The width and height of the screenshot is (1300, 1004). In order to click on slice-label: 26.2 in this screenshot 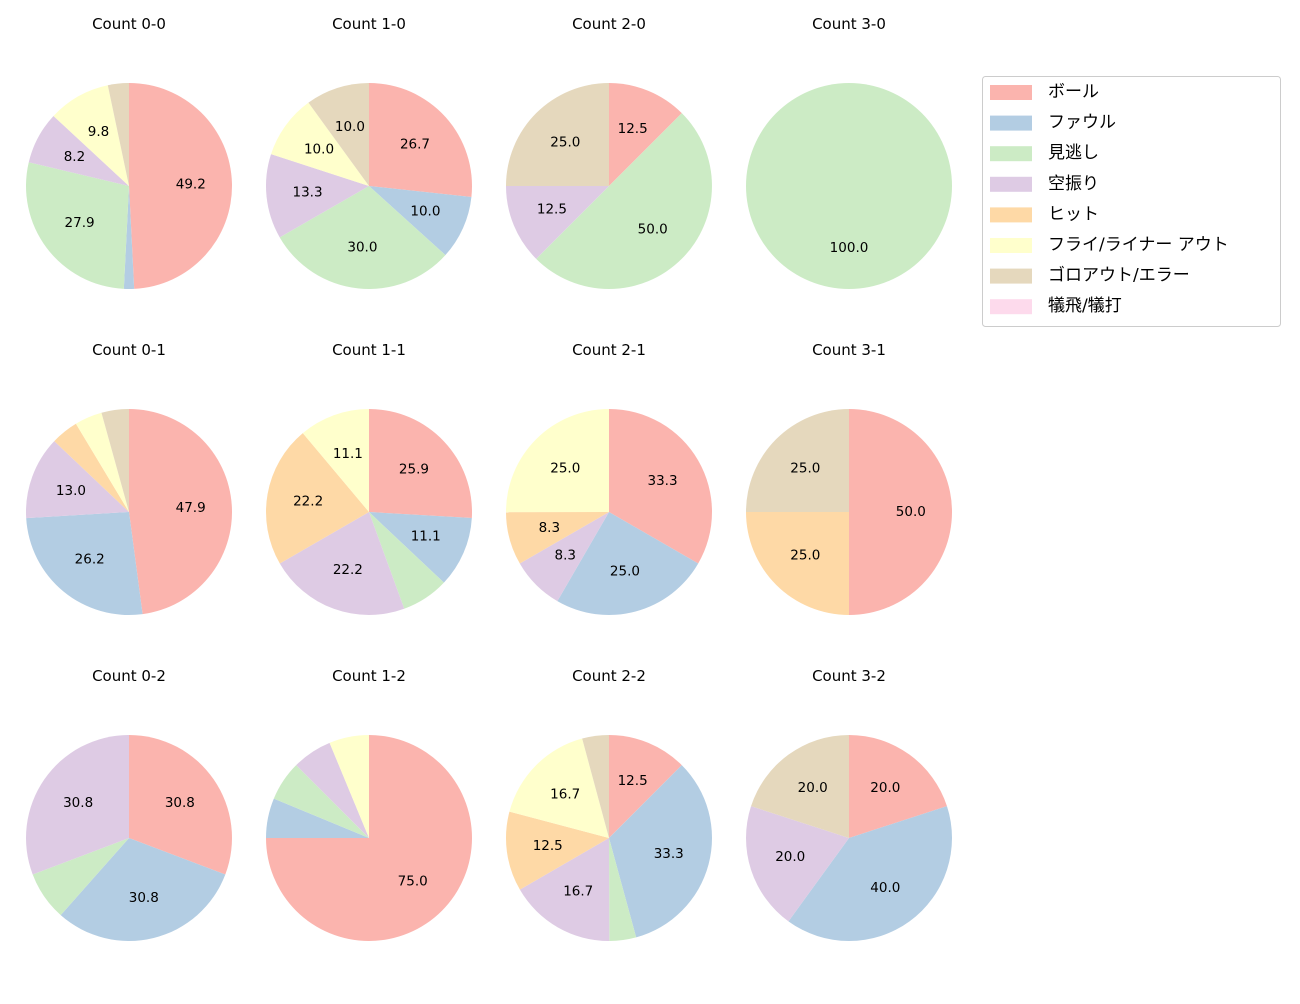, I will do `click(90, 560)`.